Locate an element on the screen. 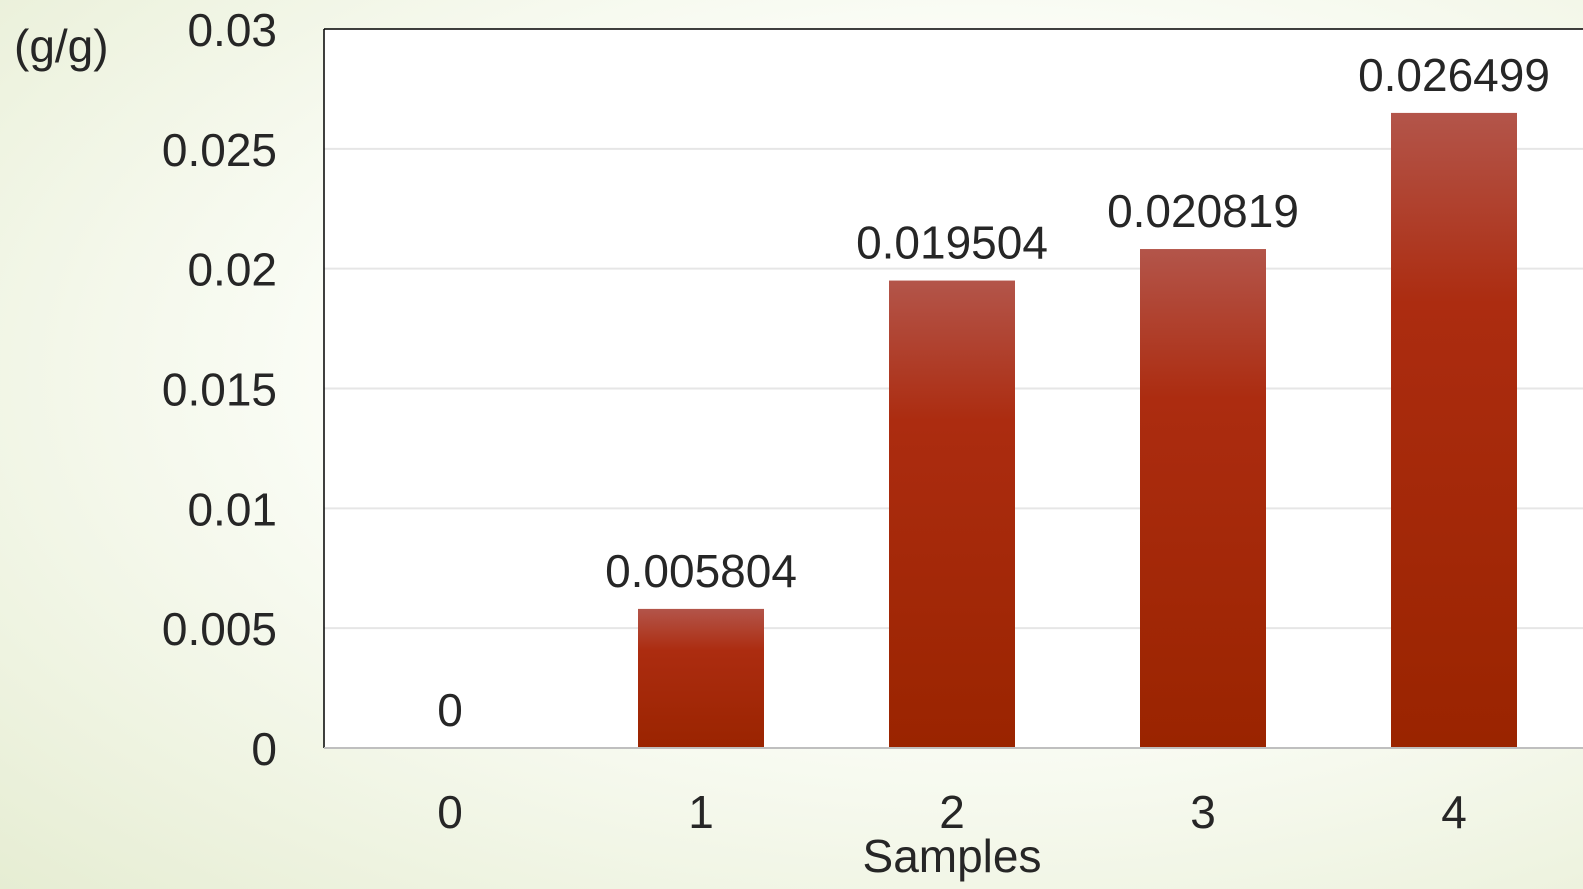  y-tick-label: 0.03 is located at coordinates (232, 30).